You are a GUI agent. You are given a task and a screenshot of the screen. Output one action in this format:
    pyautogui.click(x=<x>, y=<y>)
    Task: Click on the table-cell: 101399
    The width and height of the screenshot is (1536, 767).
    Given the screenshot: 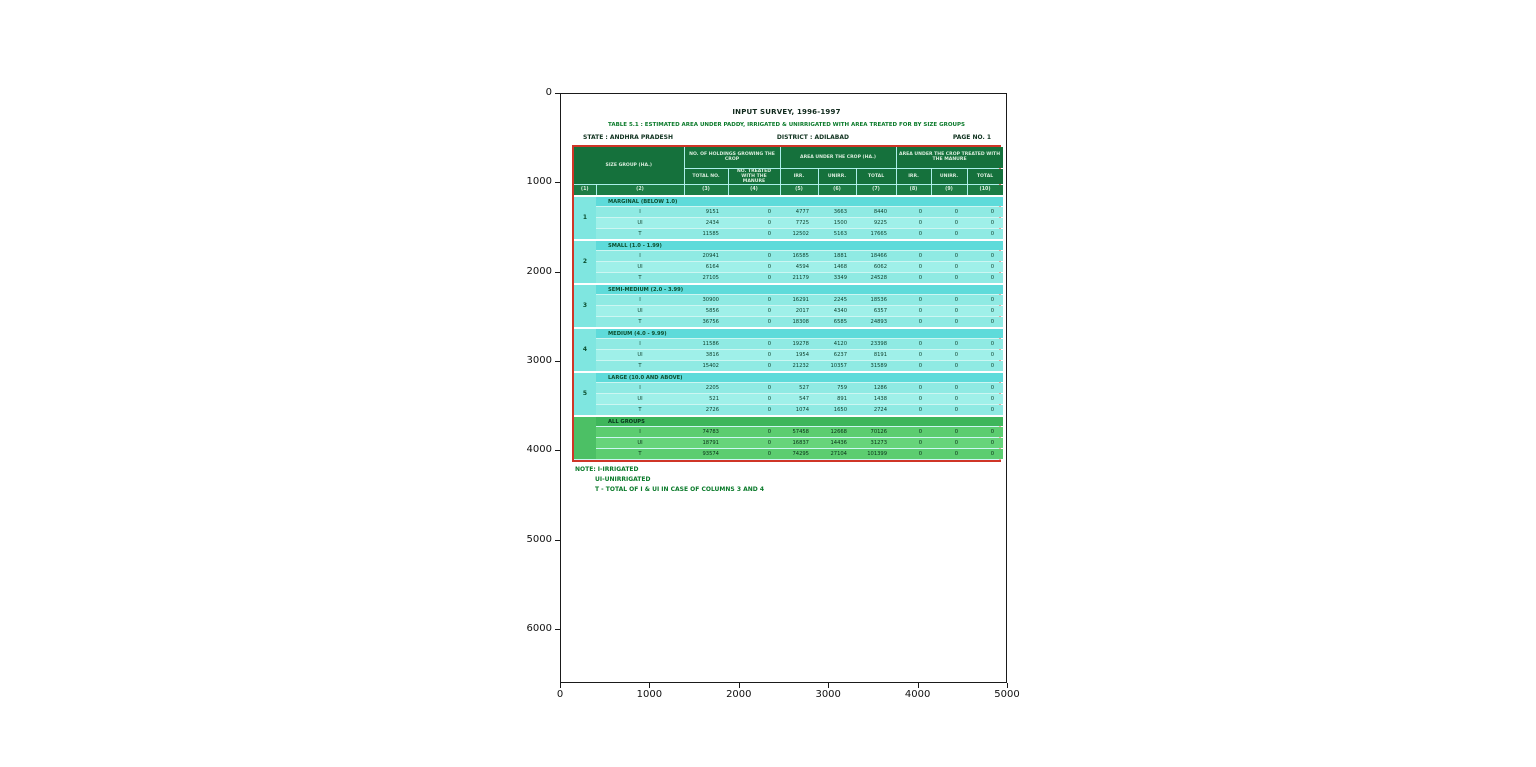 What is the action you would take?
    pyautogui.click(x=876, y=454)
    